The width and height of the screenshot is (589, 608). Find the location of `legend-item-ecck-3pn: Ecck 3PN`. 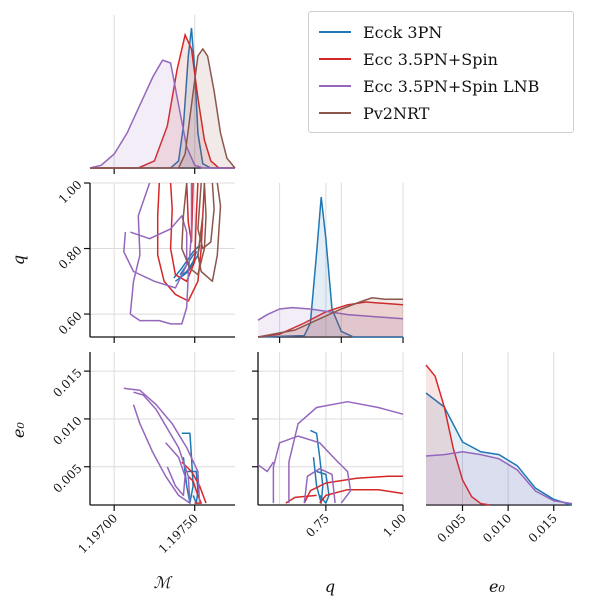

legend-item-ecck-3pn: Ecck 3PN is located at coordinates (380, 32).